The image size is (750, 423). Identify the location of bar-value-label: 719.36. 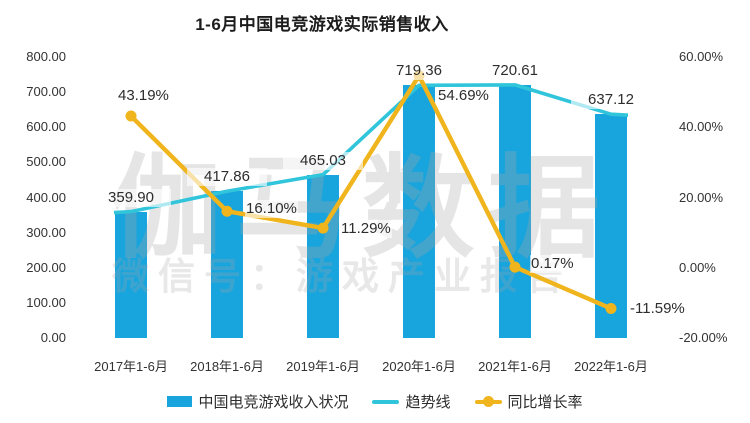
(419, 71).